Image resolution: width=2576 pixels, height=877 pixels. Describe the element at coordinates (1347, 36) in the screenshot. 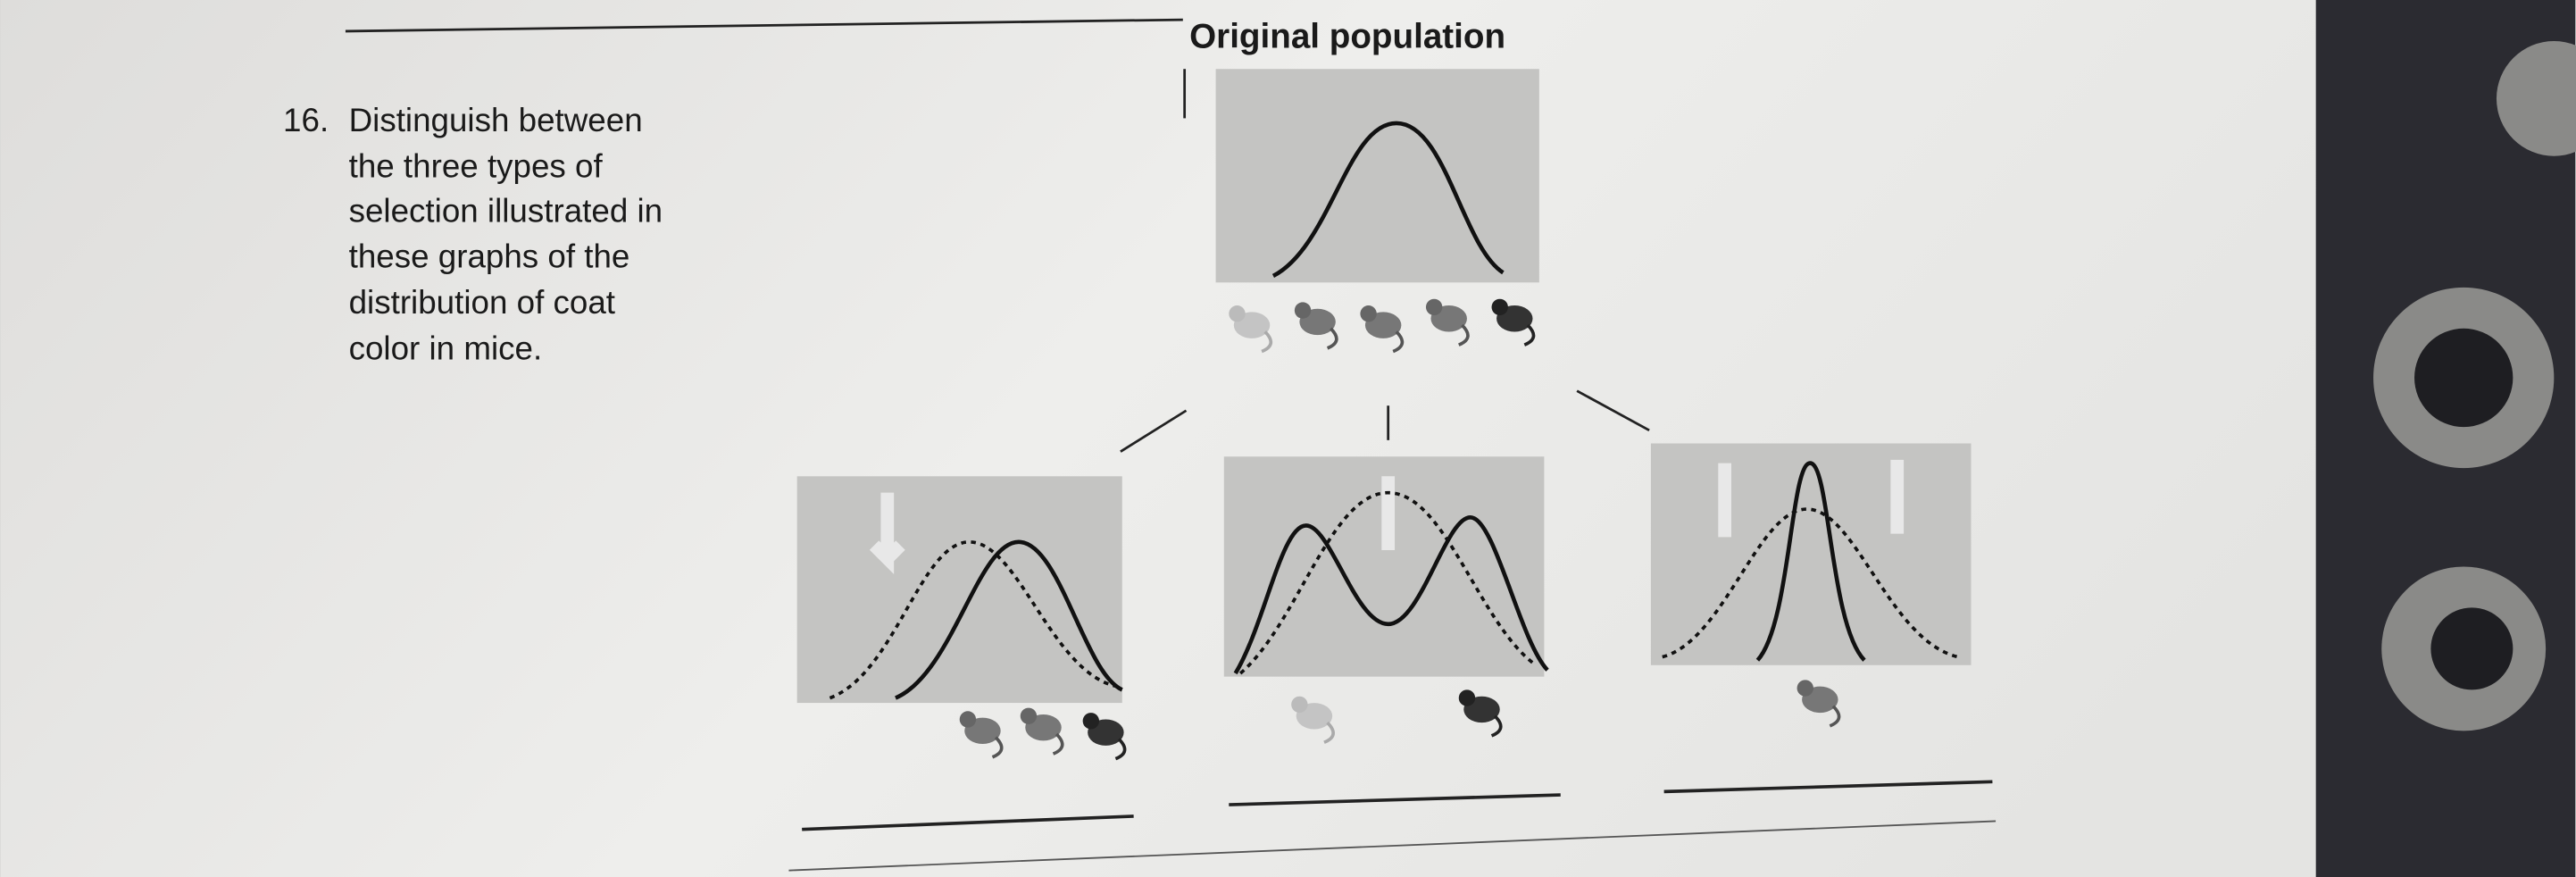

I see `figure-title: Original population` at that location.